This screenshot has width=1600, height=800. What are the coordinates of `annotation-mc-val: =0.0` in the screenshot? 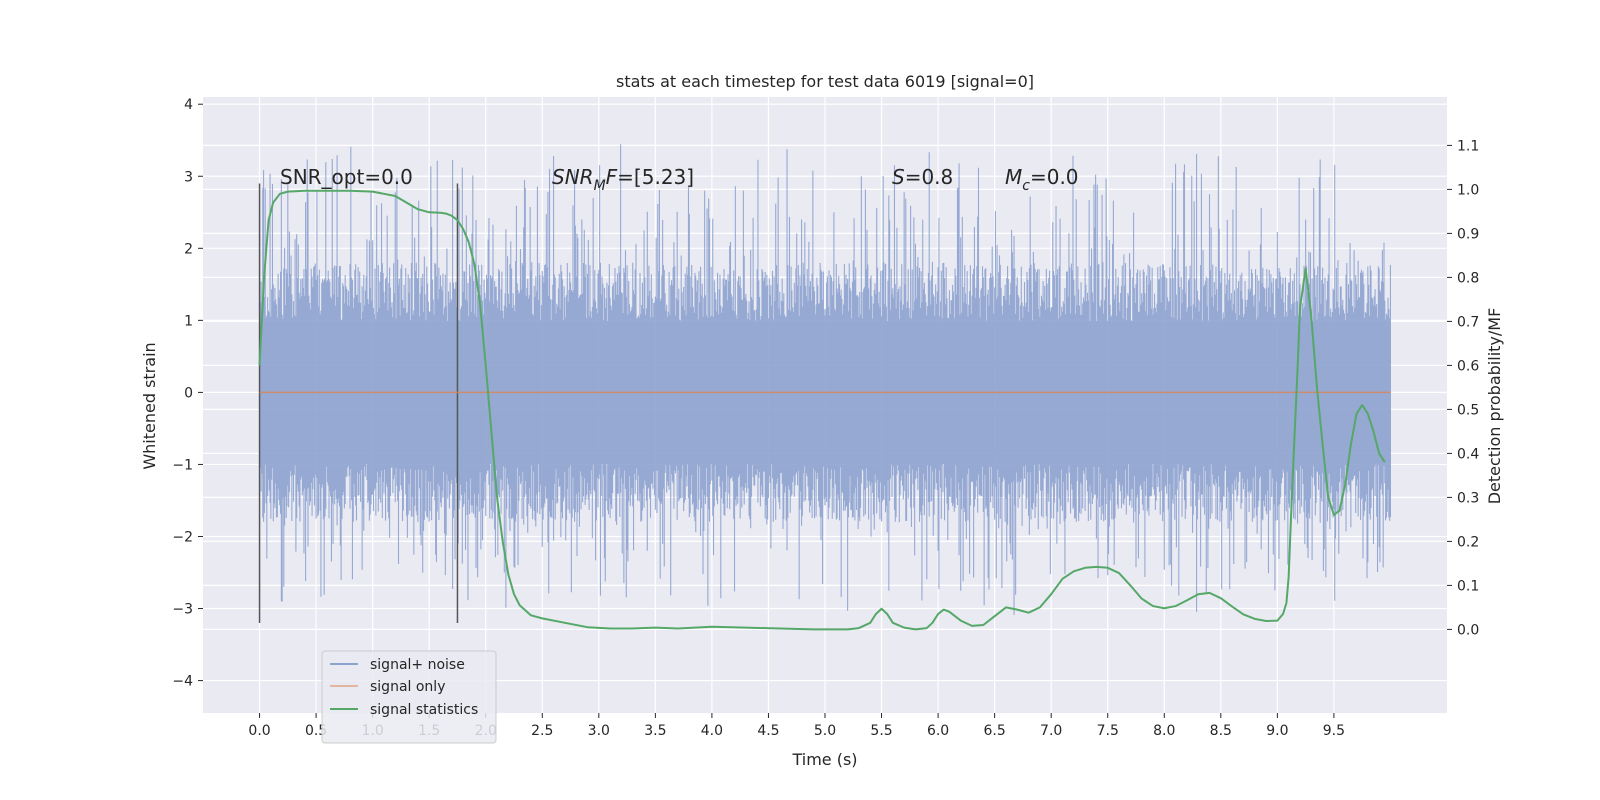 It's located at (1054, 177).